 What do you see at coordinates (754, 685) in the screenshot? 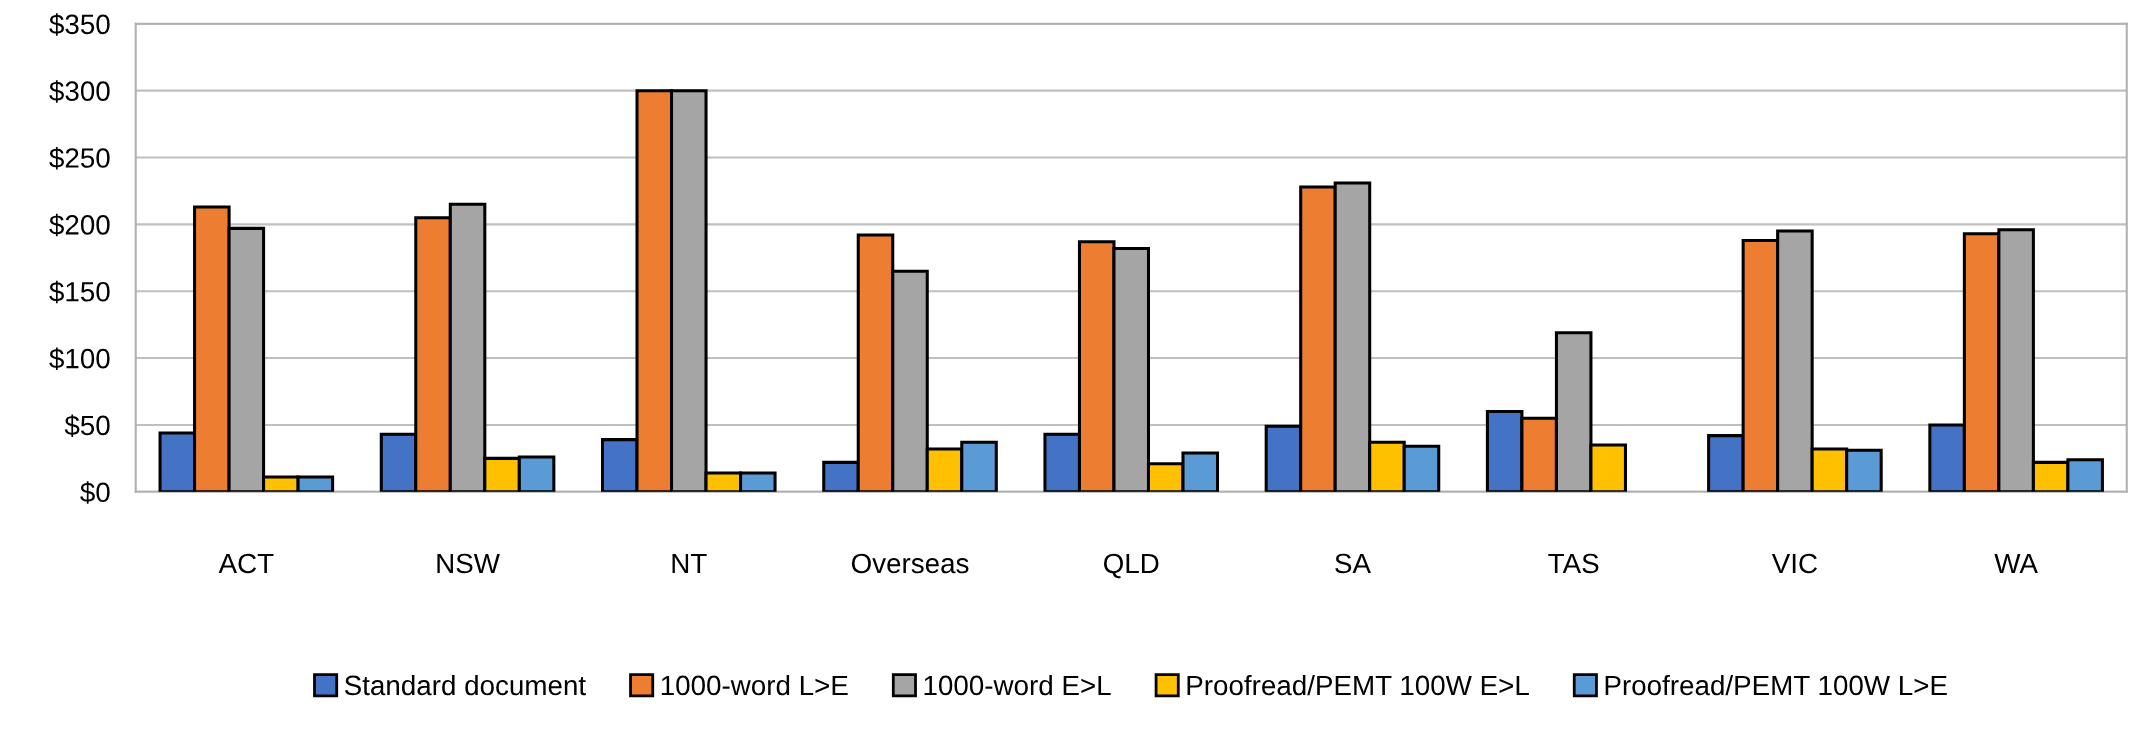
I see `legend-label: 1000-word L>E` at bounding box center [754, 685].